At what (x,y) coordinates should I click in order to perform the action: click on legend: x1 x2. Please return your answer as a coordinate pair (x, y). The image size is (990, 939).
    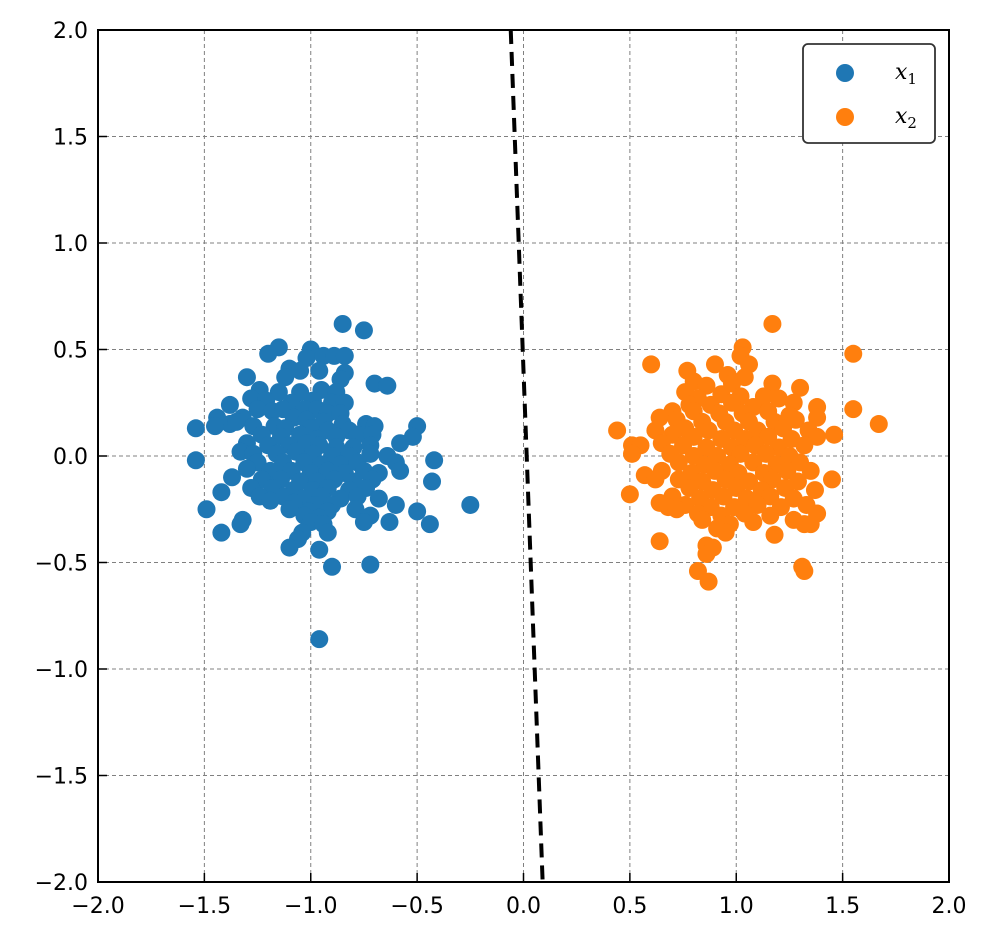
    Looking at the image, I should click on (869, 93).